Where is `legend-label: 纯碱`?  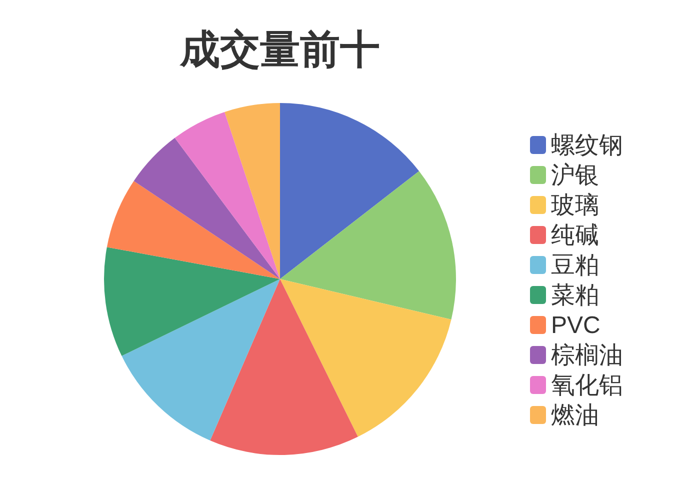
legend-label: 纯碱 is located at coordinates (575, 235).